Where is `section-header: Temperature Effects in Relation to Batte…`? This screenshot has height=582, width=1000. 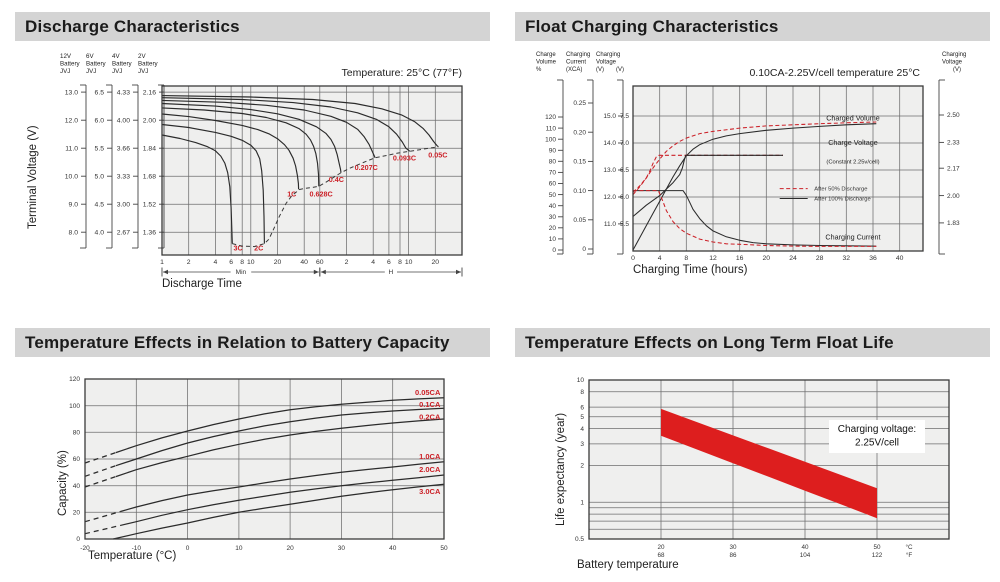
section-header: Temperature Effects in Relation to Batte… is located at coordinates (252, 342).